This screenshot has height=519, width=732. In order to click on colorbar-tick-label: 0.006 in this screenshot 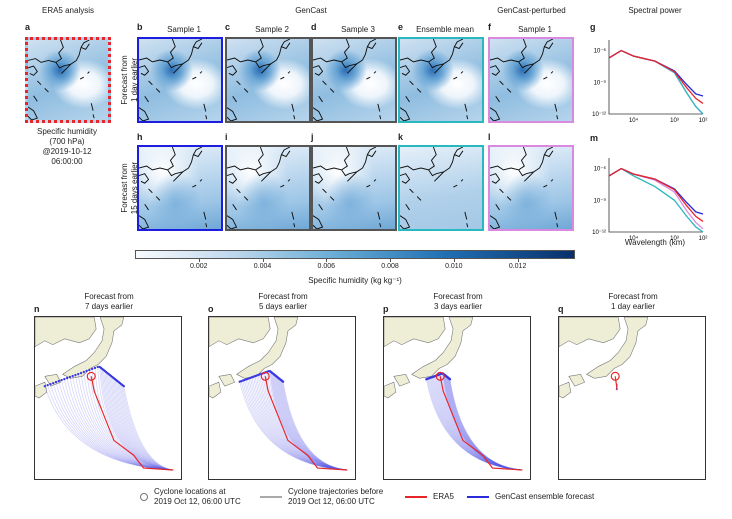, I will do `click(326, 266)`.